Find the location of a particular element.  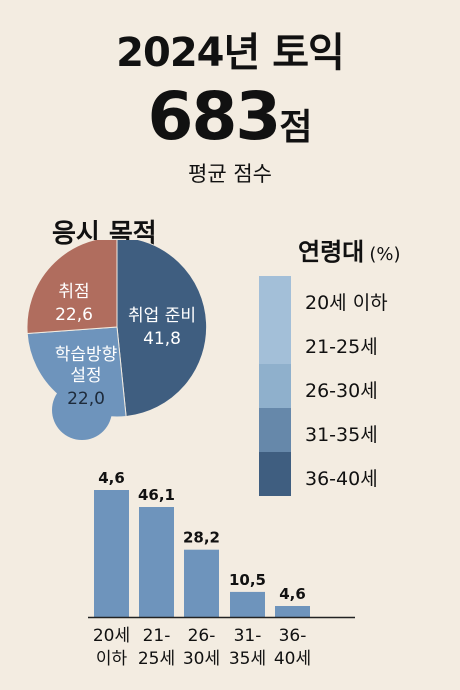

average-score: 683점 is located at coordinates (230, 116).